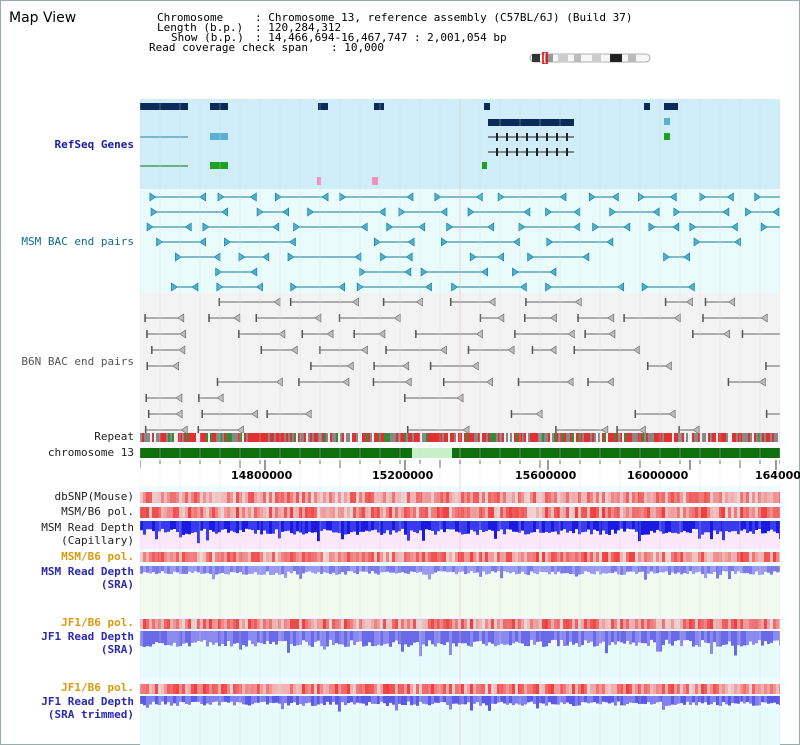 This screenshot has width=800, height=745. What do you see at coordinates (460, 453) in the screenshot?
I see `chromosome-track` at bounding box center [460, 453].